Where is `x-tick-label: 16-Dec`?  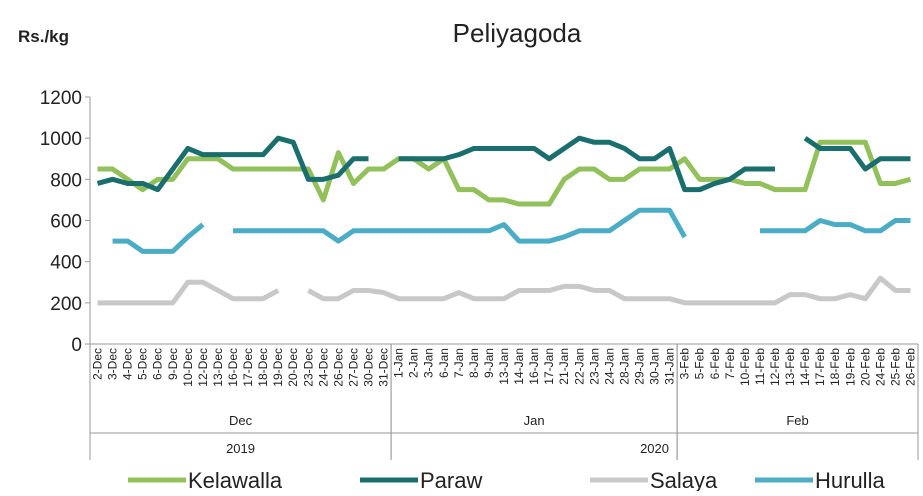 x-tick-label: 16-Dec is located at coordinates (233, 367).